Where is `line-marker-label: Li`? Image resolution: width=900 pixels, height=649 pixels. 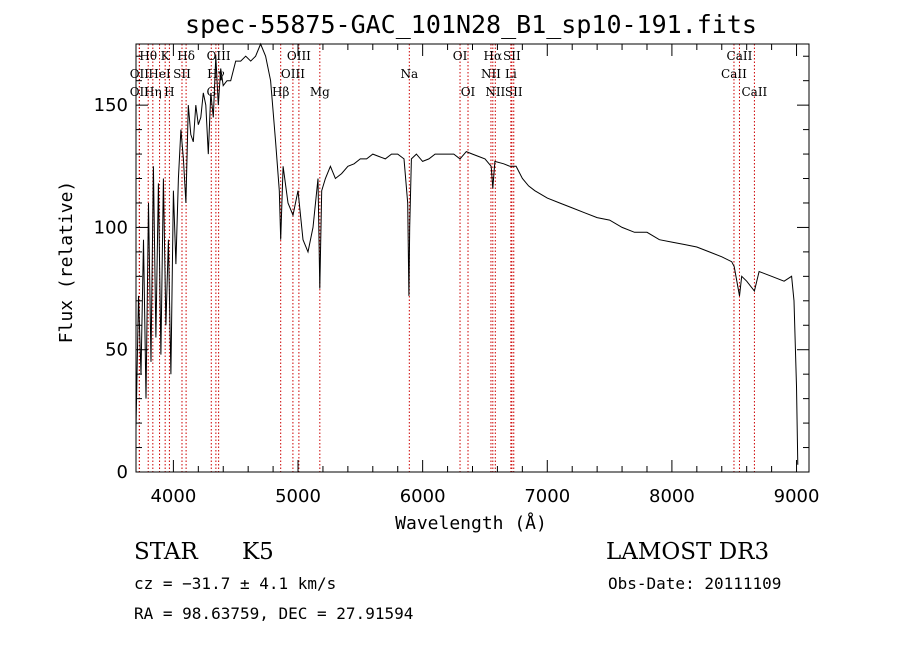 line-marker-label: Li is located at coordinates (511, 74).